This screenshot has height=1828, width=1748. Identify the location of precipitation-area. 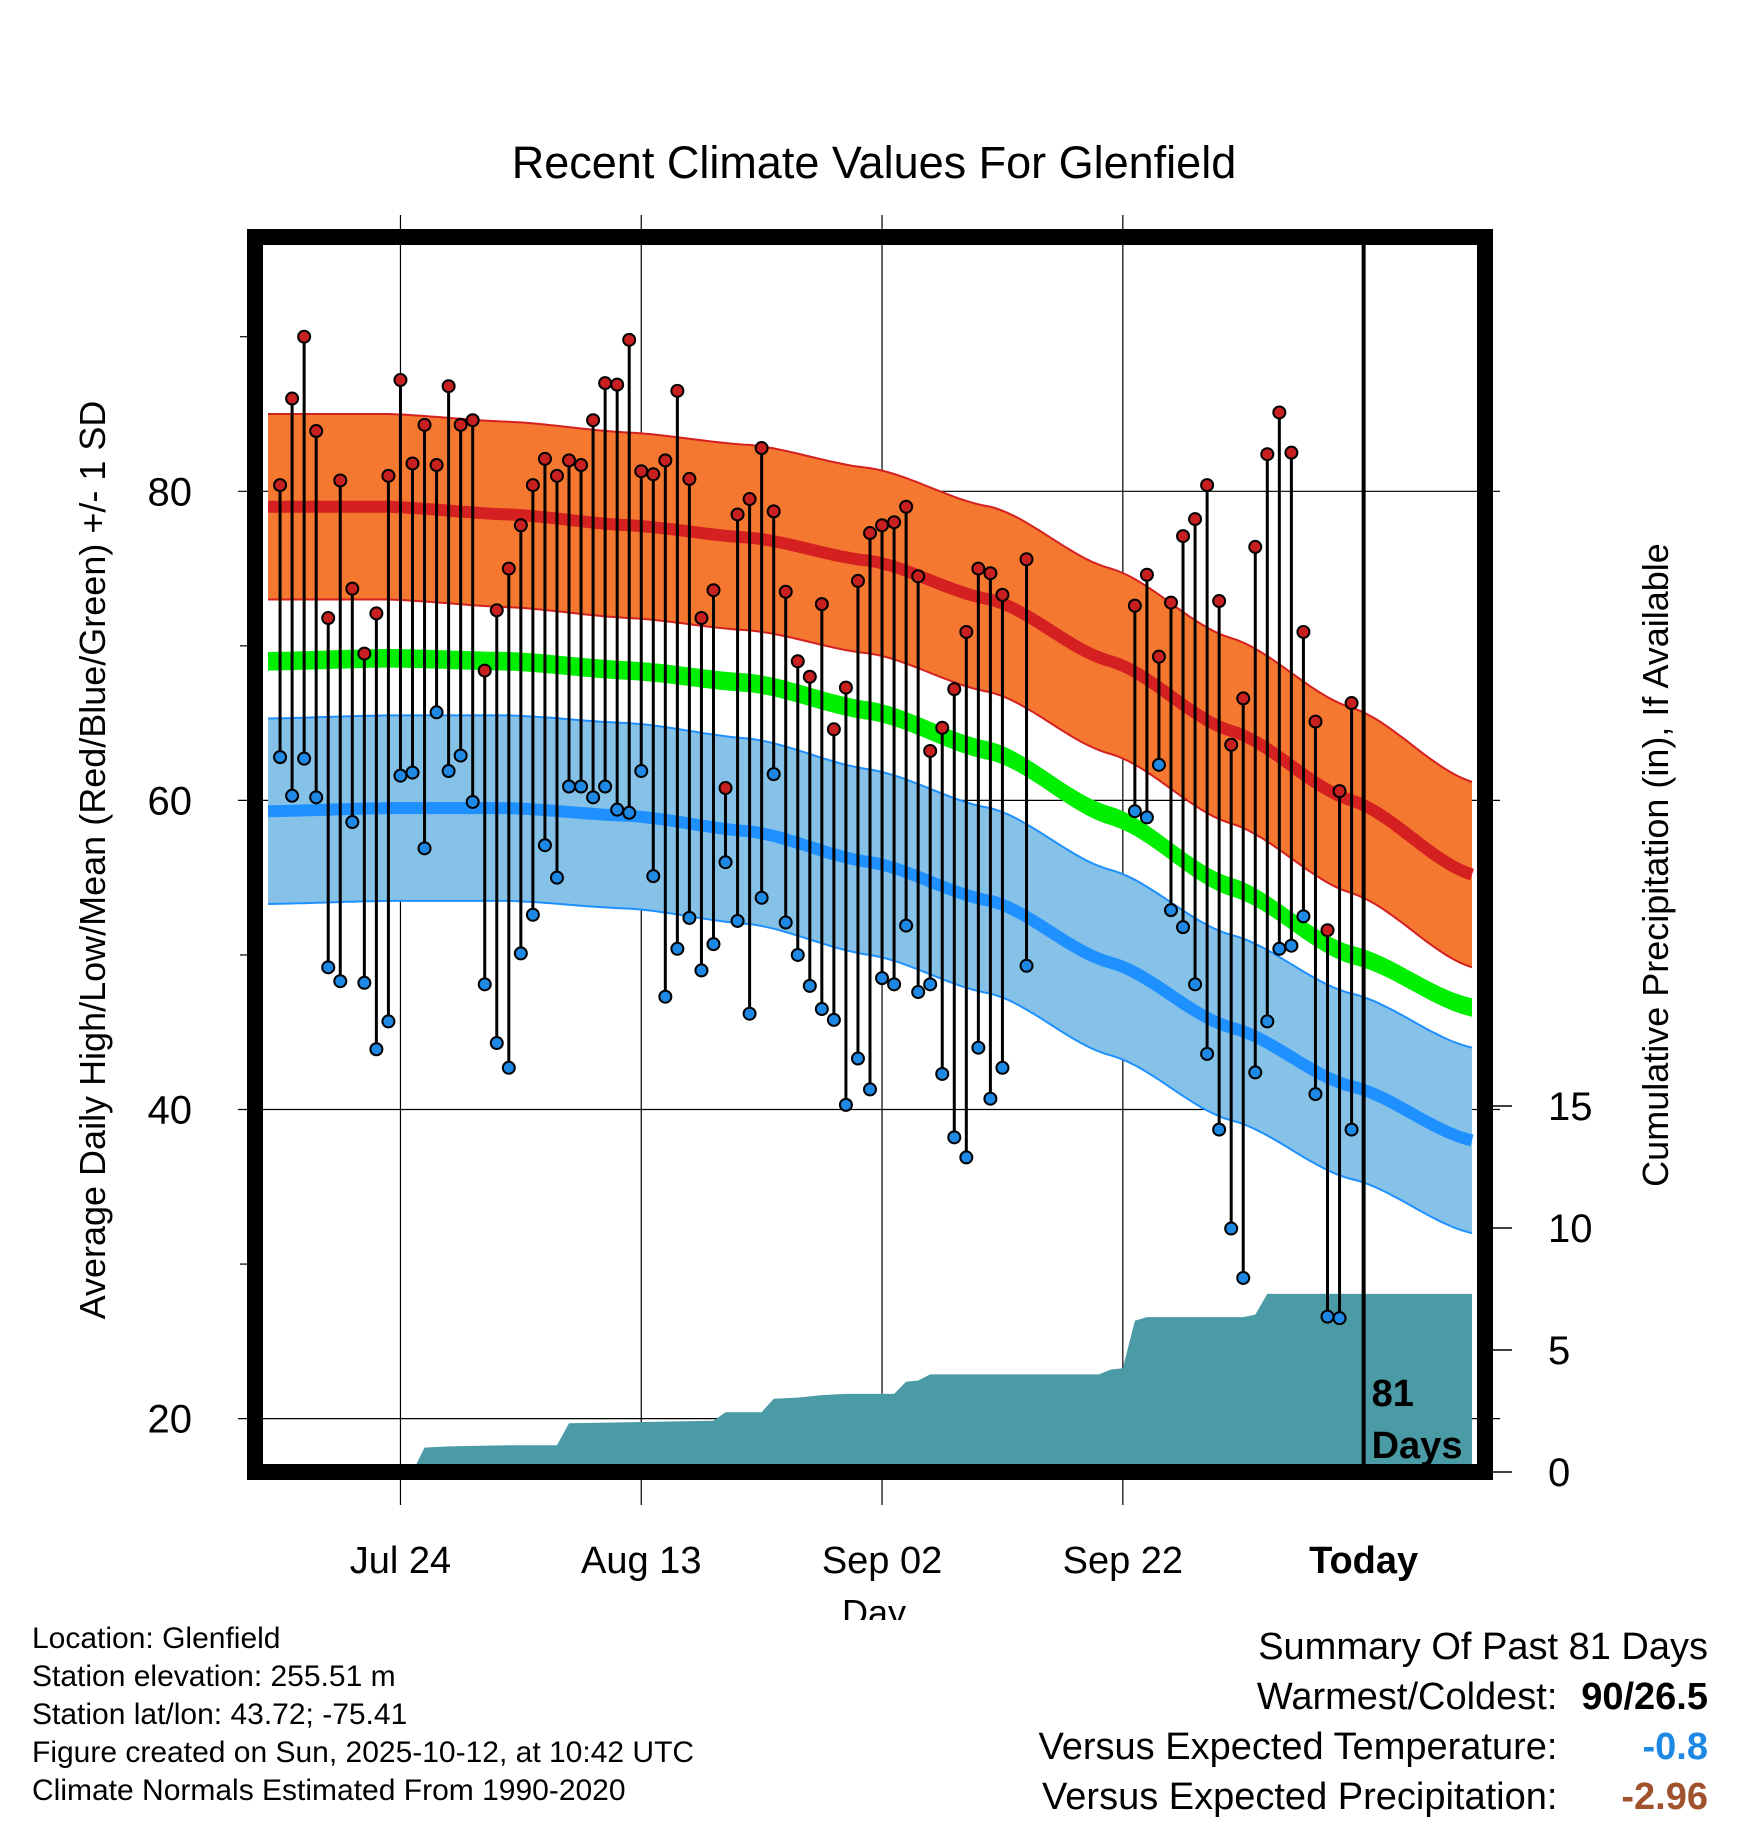
(870, 1382).